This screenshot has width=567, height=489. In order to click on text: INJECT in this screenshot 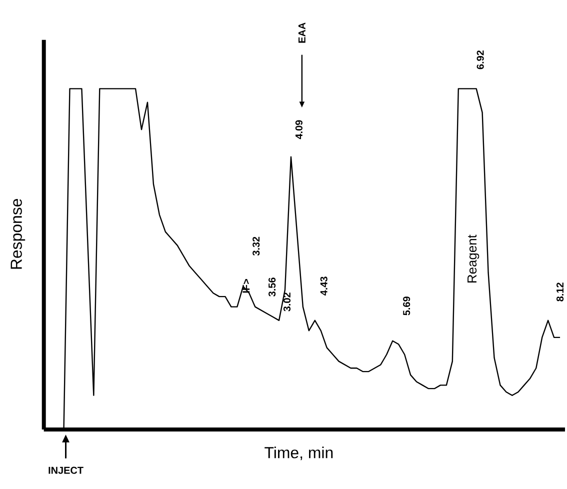, I will do `click(66, 470)`.